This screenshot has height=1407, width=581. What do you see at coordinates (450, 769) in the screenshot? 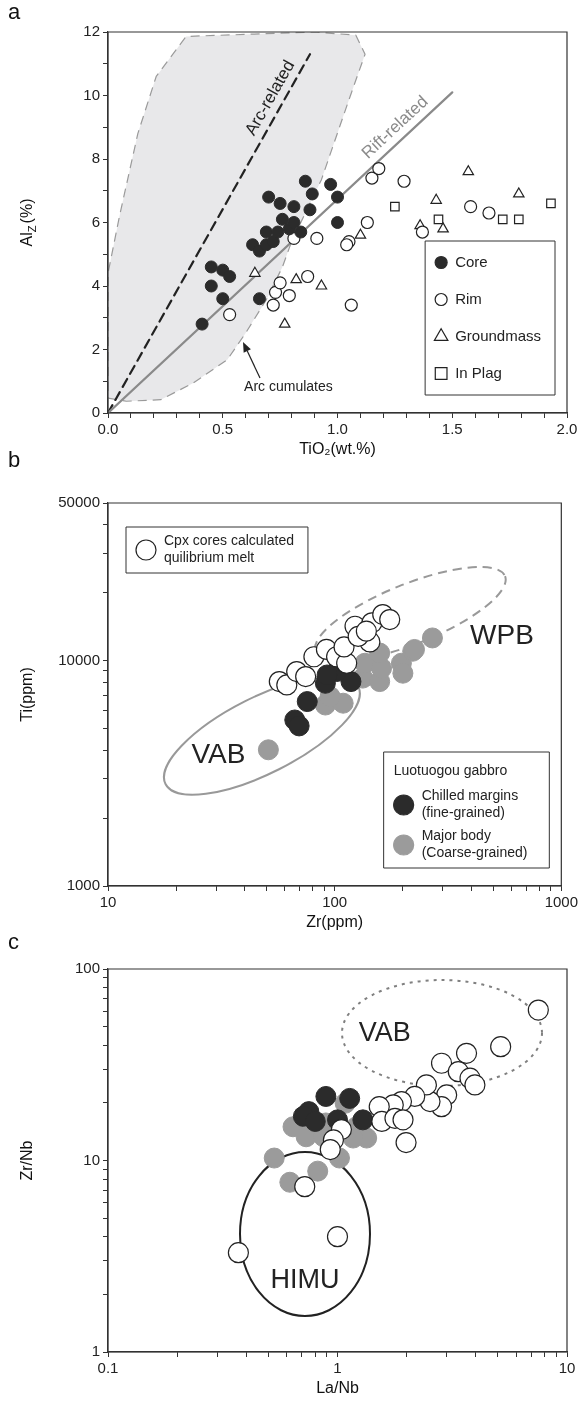
I see `legend-title: Luotuogou gabbro` at bounding box center [450, 769].